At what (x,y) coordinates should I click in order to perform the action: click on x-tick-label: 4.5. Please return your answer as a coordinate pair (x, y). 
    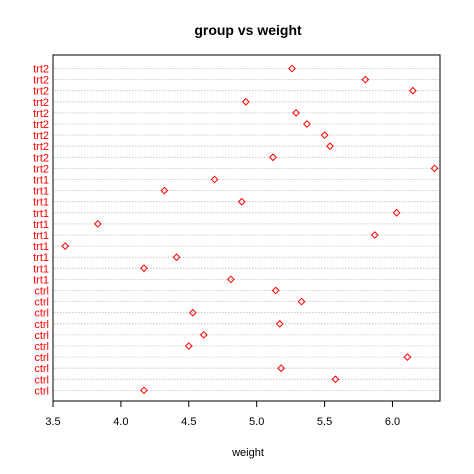
    Looking at the image, I should click on (188, 422).